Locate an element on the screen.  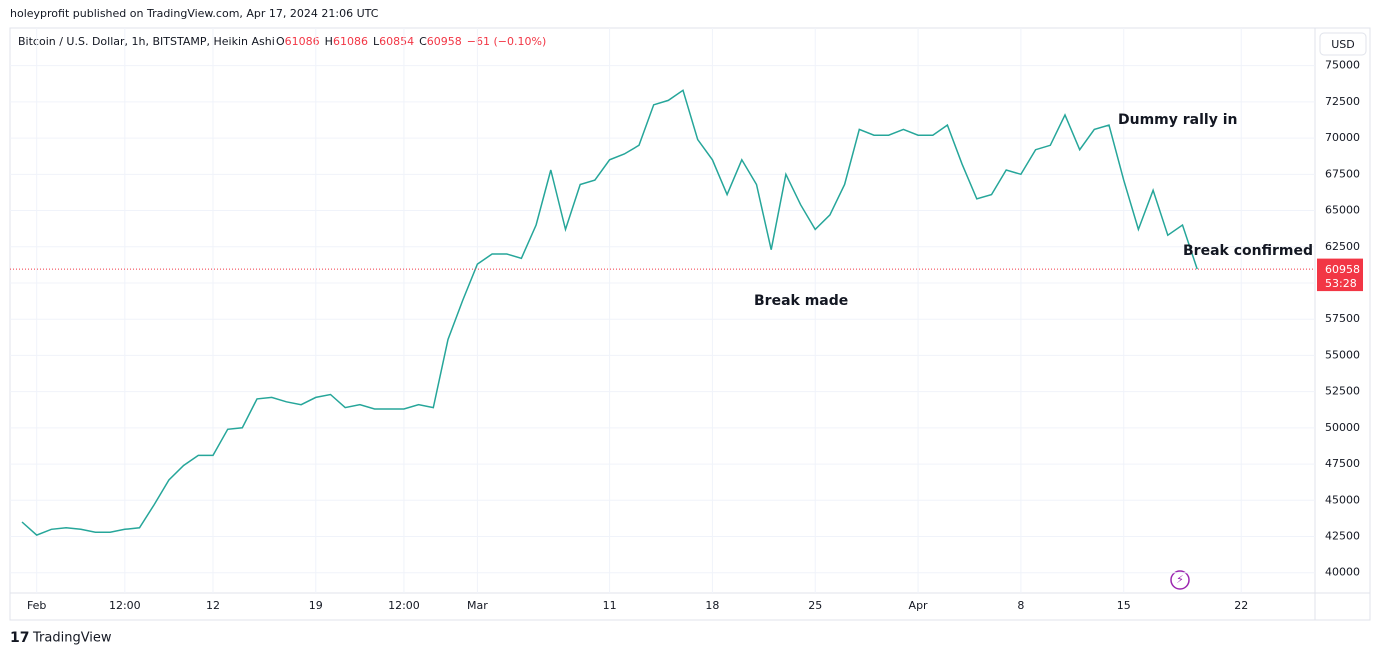
ohlc-legend: O61086 H61086 L60854 C60958 −61 (−0.10%) is located at coordinates (411, 41).